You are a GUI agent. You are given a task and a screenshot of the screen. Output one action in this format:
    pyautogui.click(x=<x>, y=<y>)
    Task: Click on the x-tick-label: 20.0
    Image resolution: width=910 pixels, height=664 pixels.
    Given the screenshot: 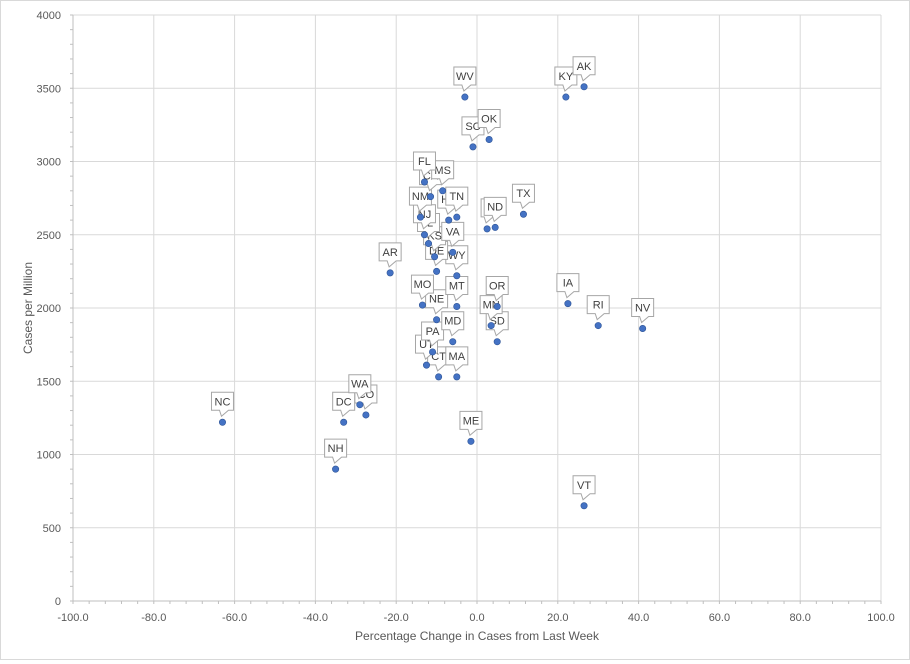 What is the action you would take?
    pyautogui.click(x=557, y=618)
    